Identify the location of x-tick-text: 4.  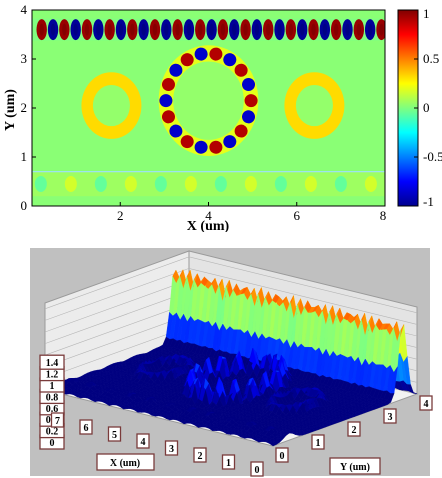
(143, 442).